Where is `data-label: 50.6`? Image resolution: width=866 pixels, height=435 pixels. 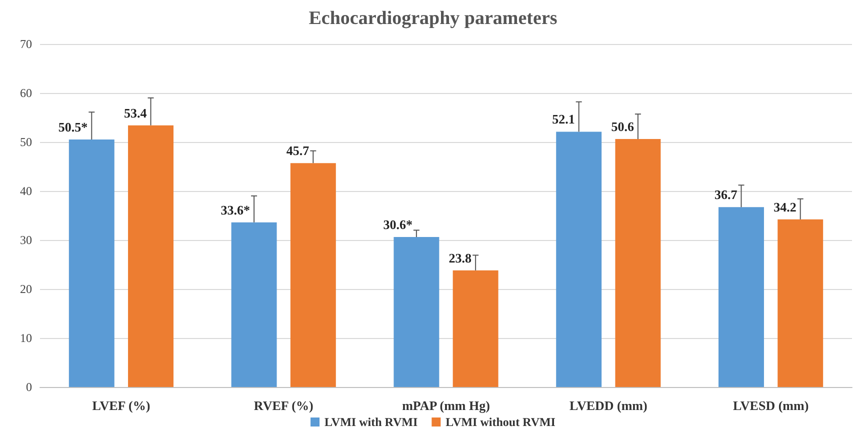
data-label: 50.6 is located at coordinates (622, 126).